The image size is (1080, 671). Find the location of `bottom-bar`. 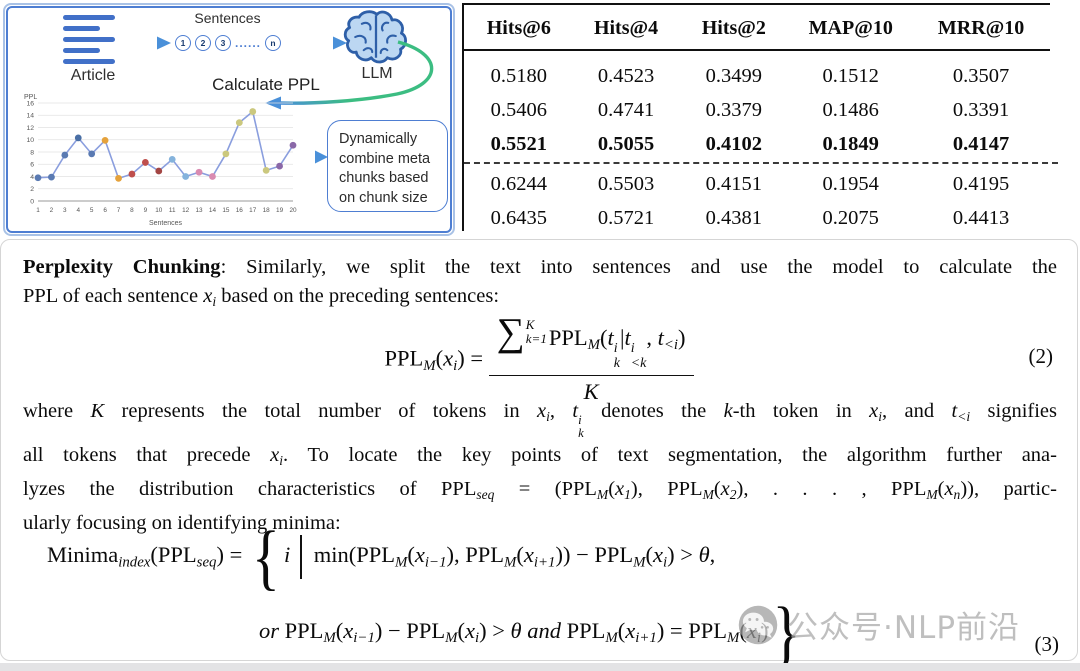

bottom-bar is located at coordinates (540, 667).